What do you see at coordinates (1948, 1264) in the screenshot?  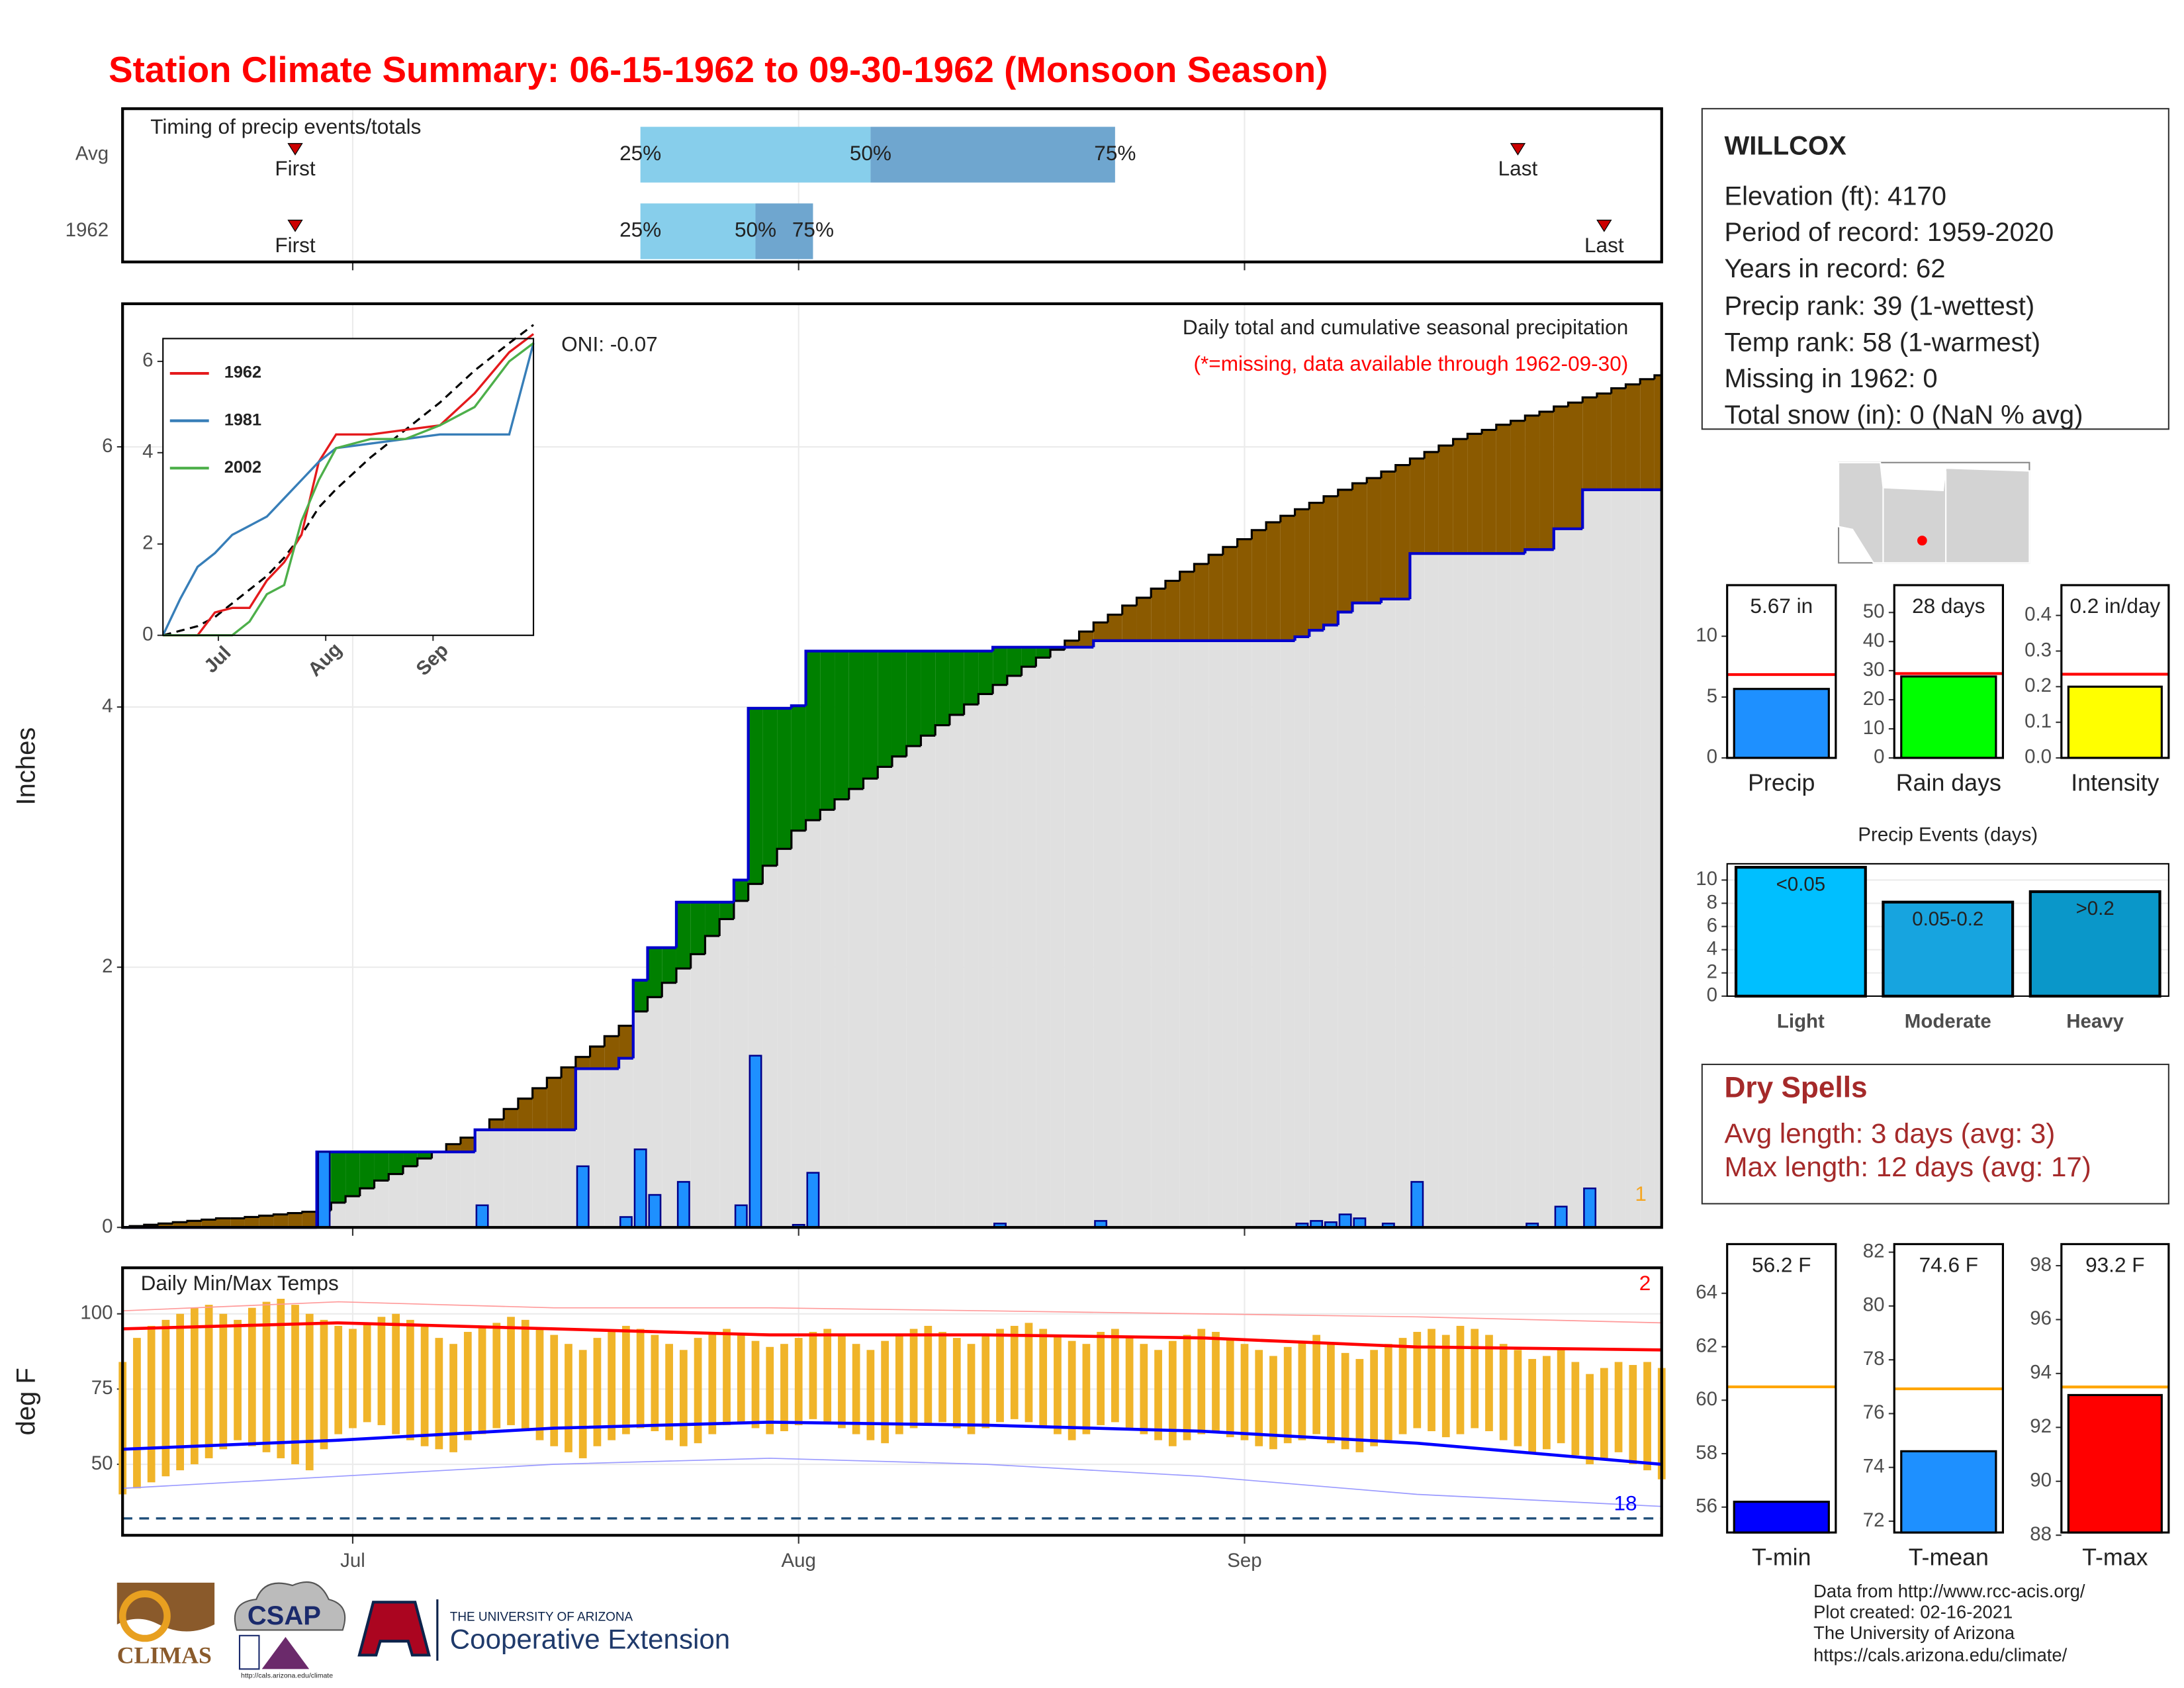 I see `value-label: 74.6 F` at bounding box center [1948, 1264].